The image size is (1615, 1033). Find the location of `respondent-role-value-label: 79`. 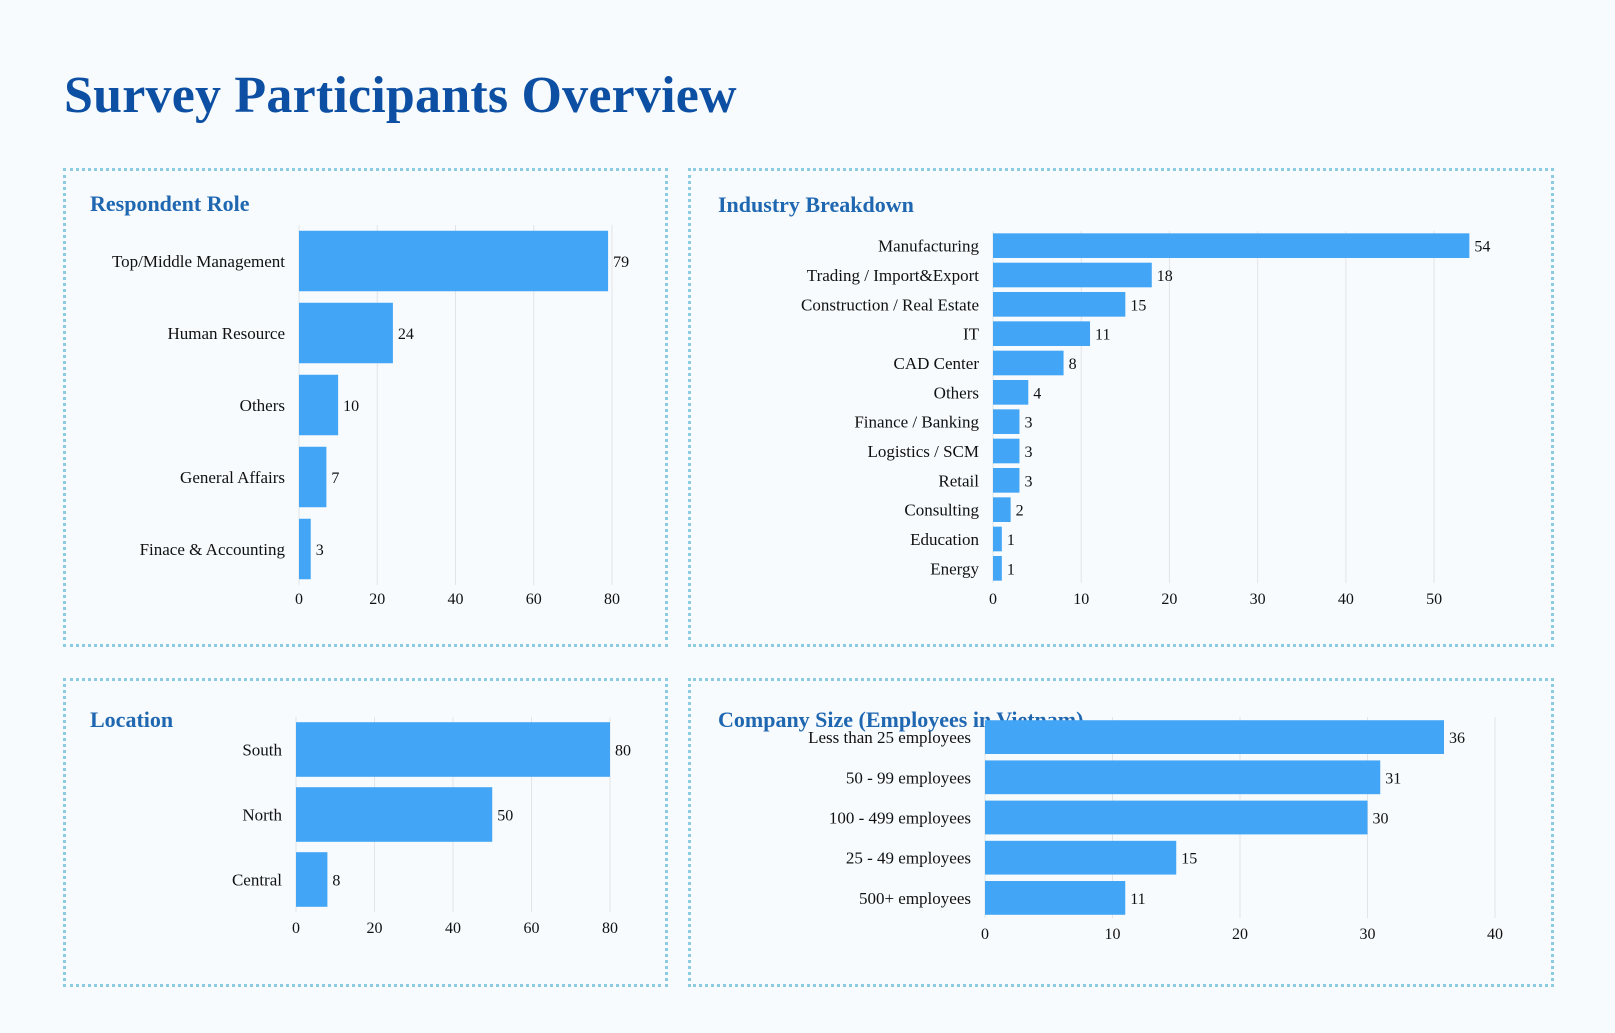

respondent-role-value-label: 79 is located at coordinates (621, 262).